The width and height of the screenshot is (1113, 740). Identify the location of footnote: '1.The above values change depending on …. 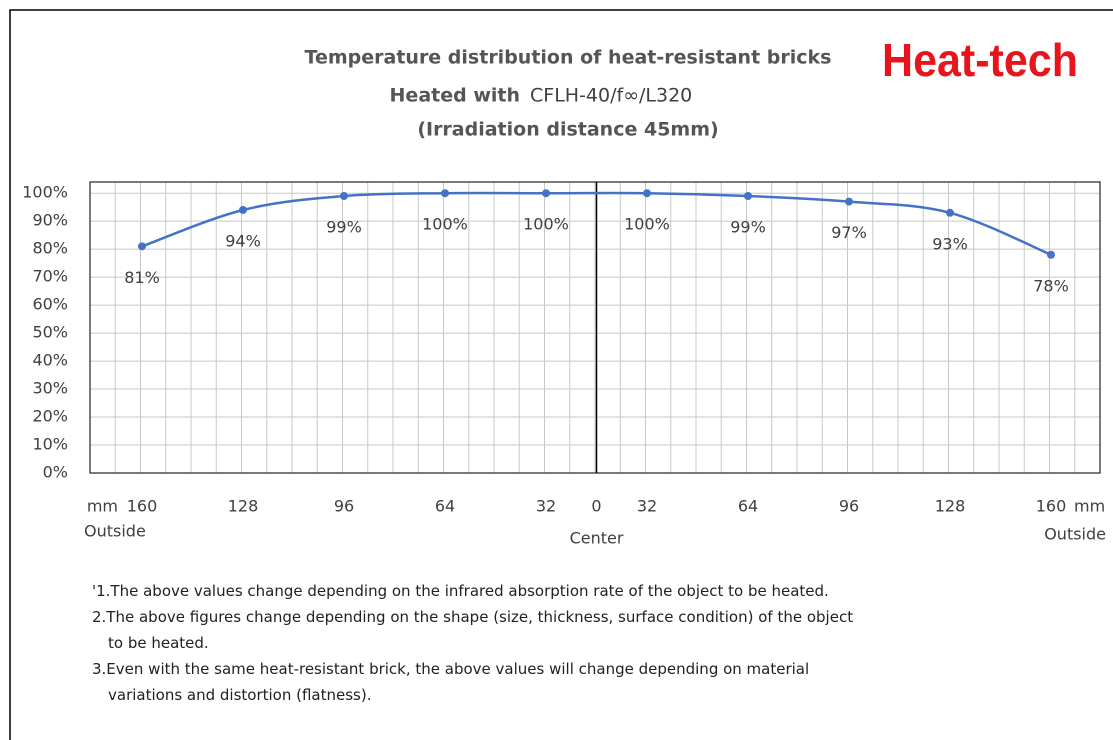
(460, 591).